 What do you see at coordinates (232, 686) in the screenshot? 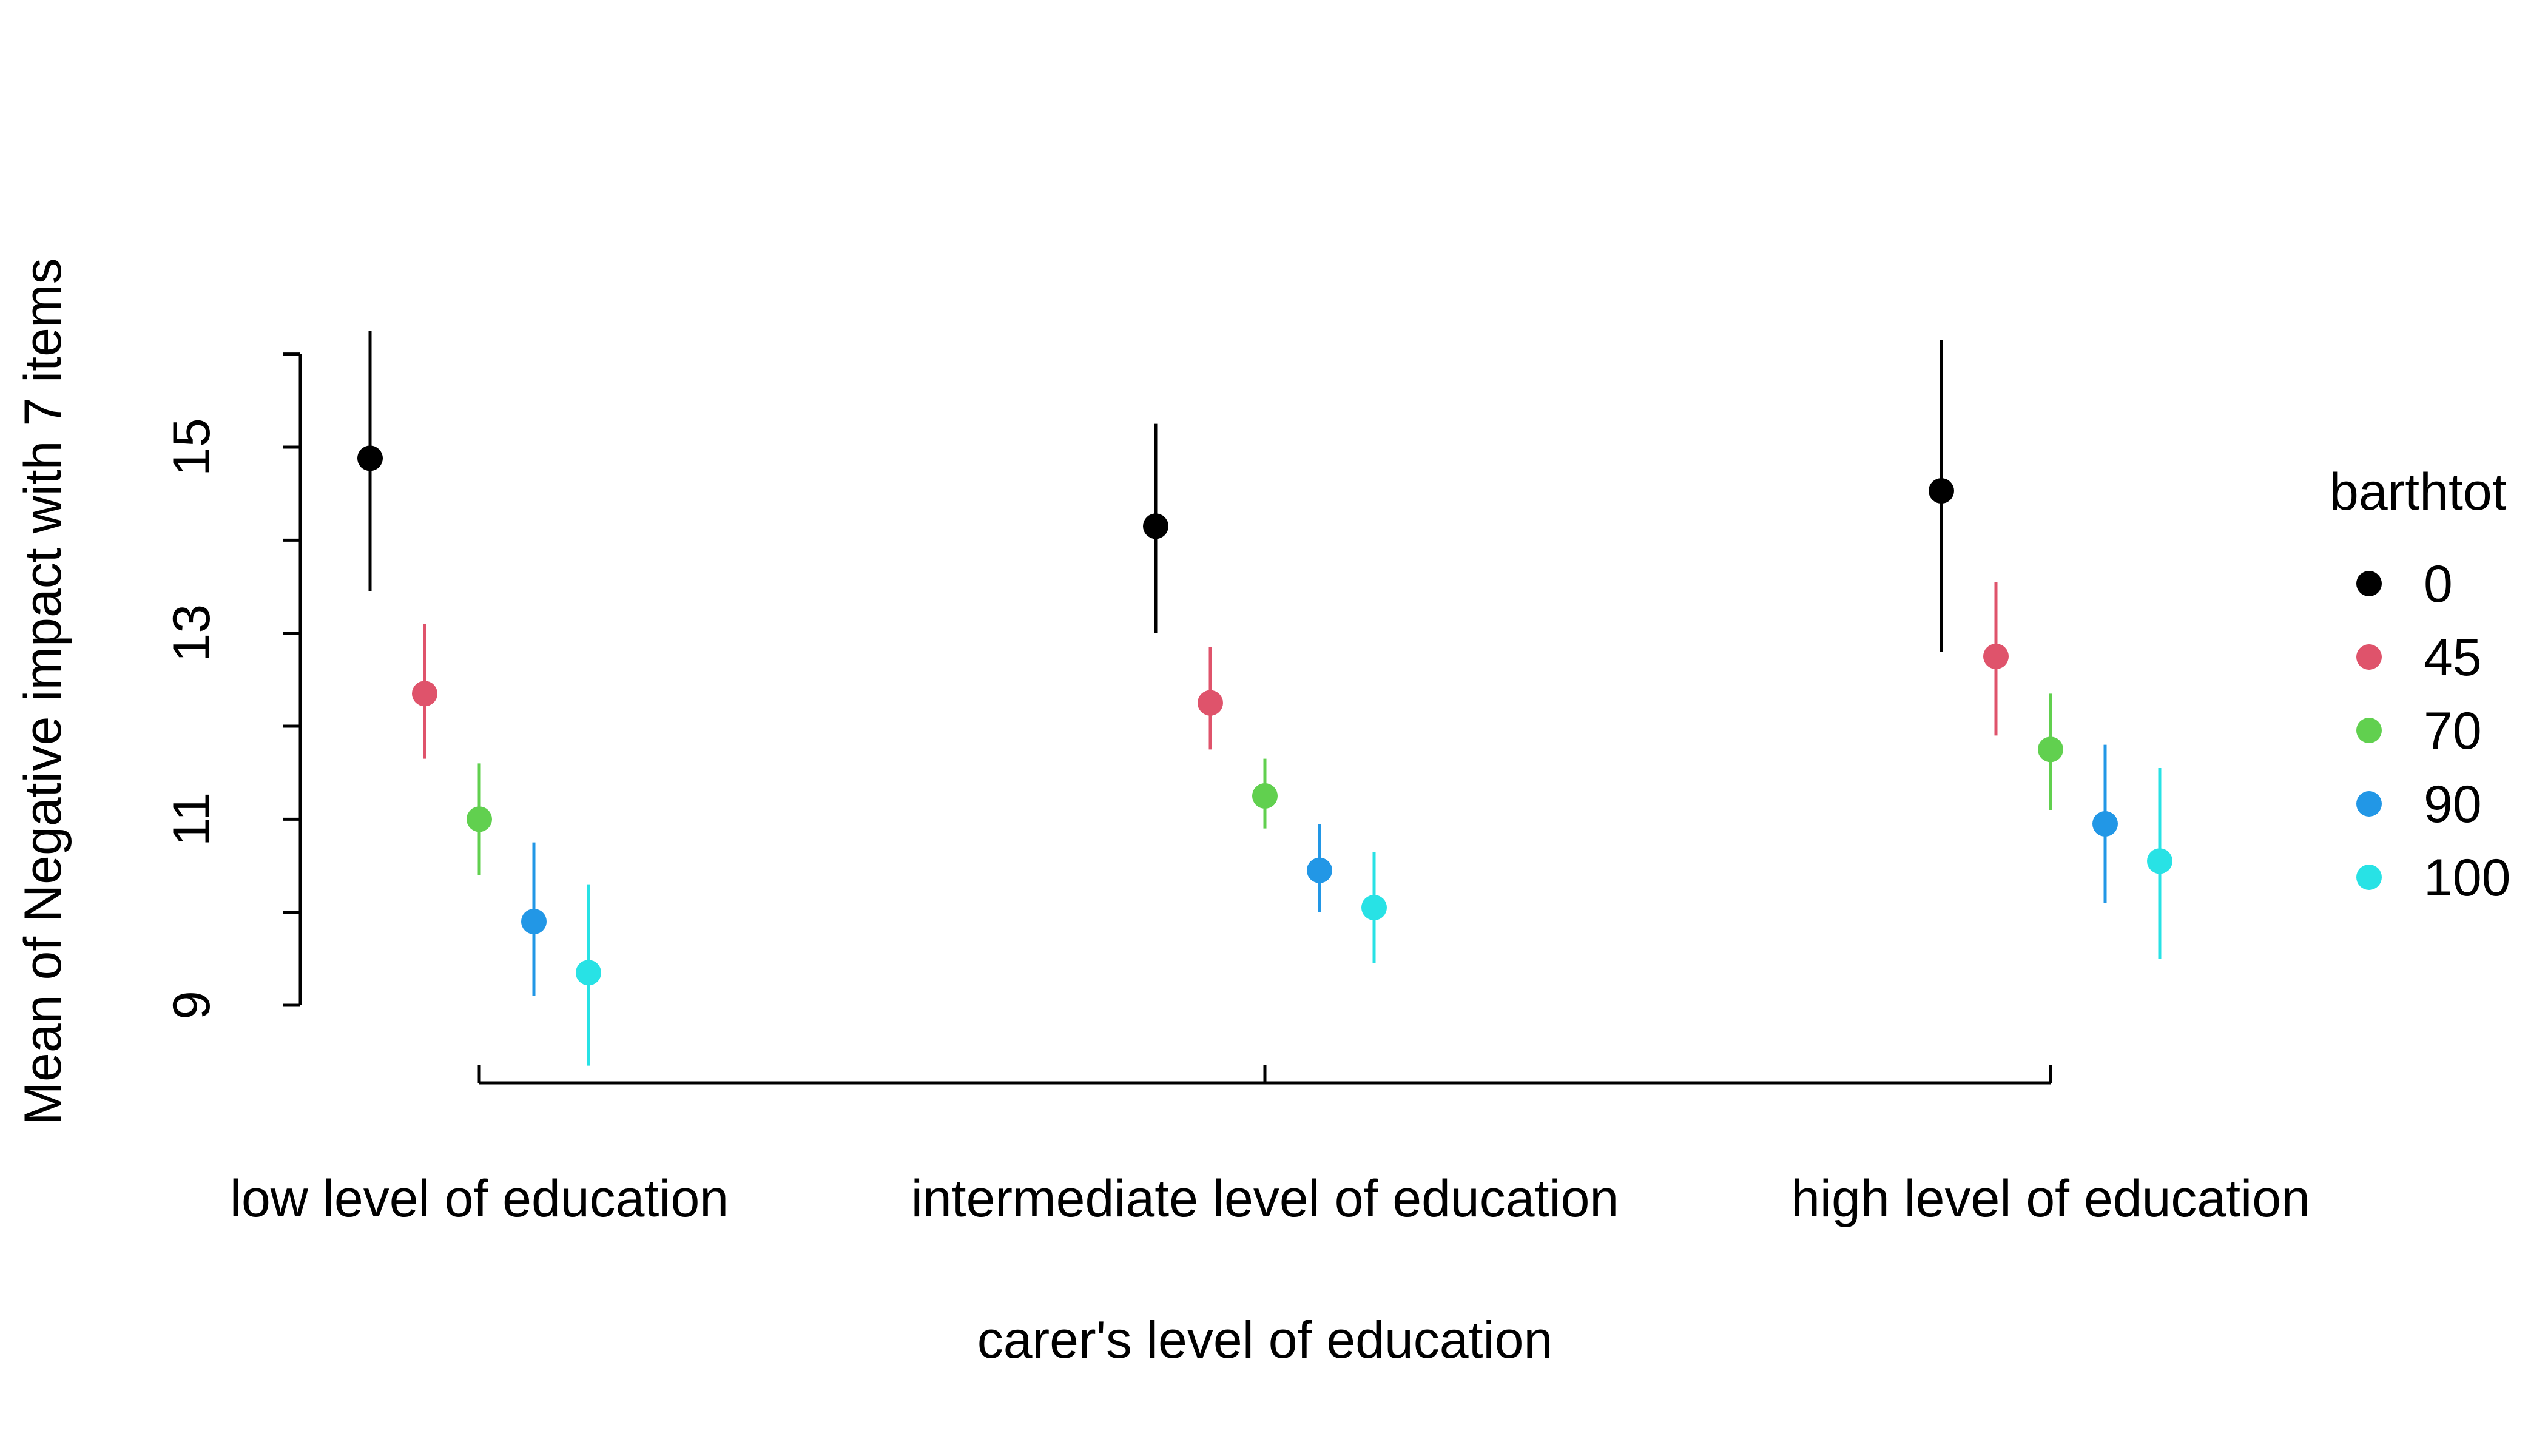
I see `y-axis: 9 11 13 15` at bounding box center [232, 686].